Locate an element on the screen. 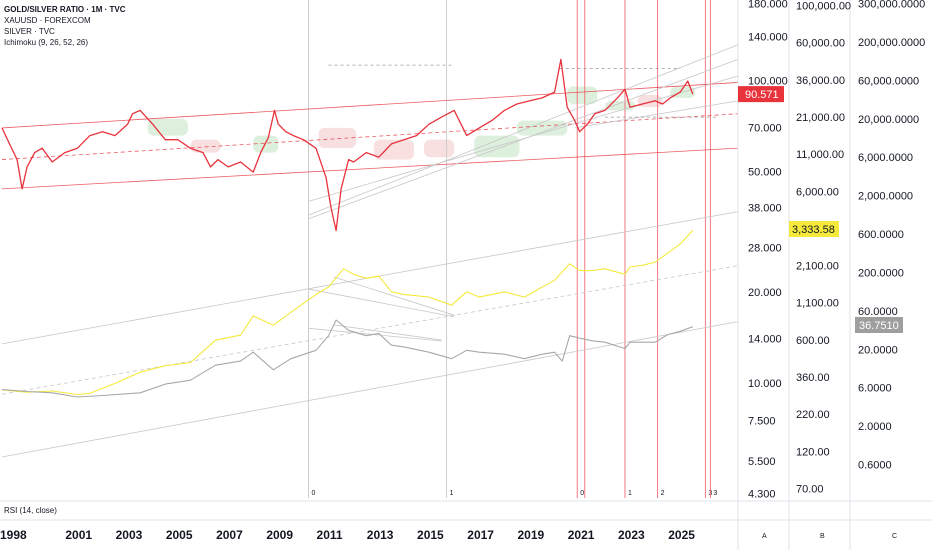  gold-axis-tick: 600.00 is located at coordinates (813, 341).